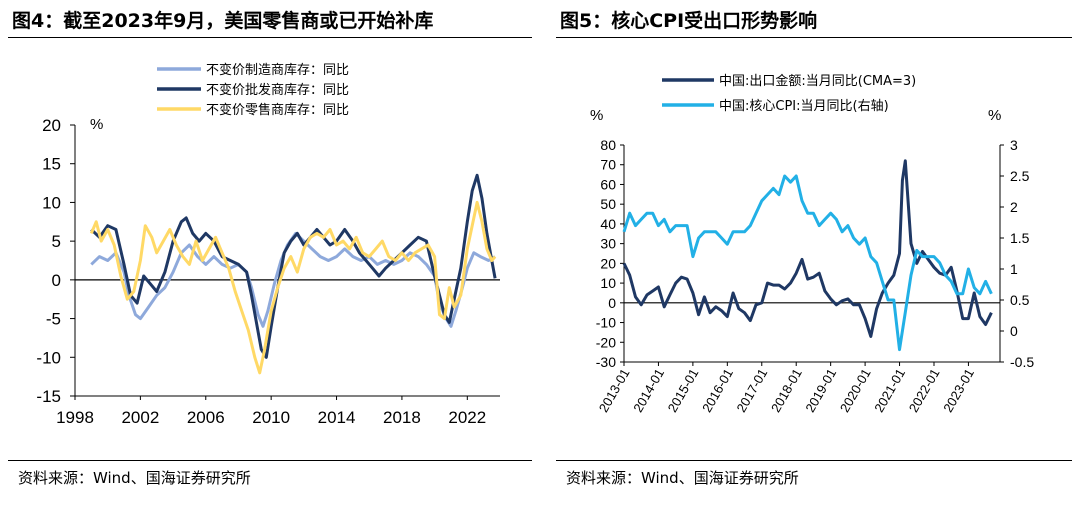  Describe the element at coordinates (924, 390) in the screenshot. I see `x-tick-label: 2022-01` at that location.